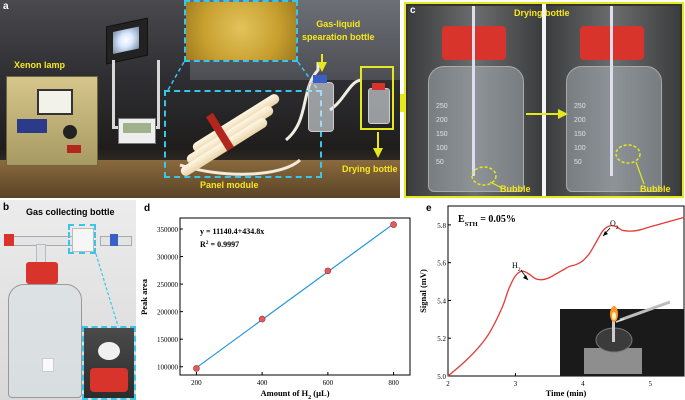 The height and width of the screenshot is (400, 685). Describe the element at coordinates (52, 121) in the screenshot. I see `xenon-lamp-power-supply` at that location.